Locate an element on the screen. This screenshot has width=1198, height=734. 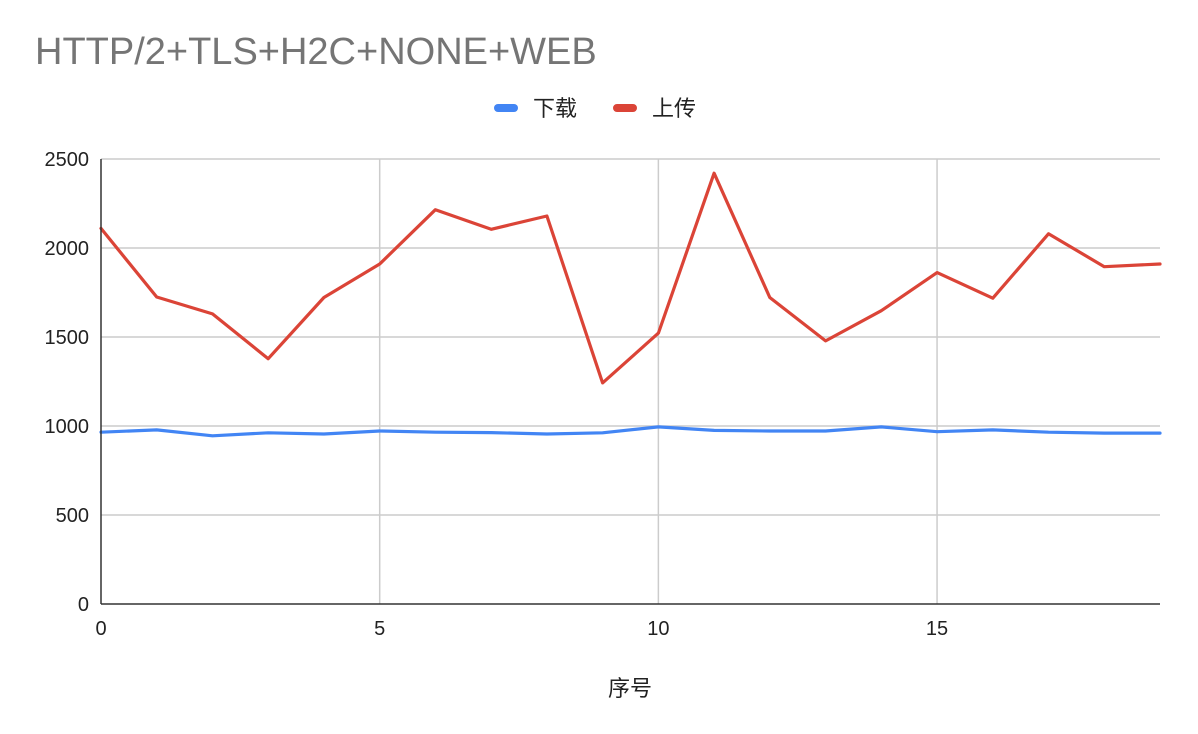
y-tick-label: 0 is located at coordinates (83, 605).